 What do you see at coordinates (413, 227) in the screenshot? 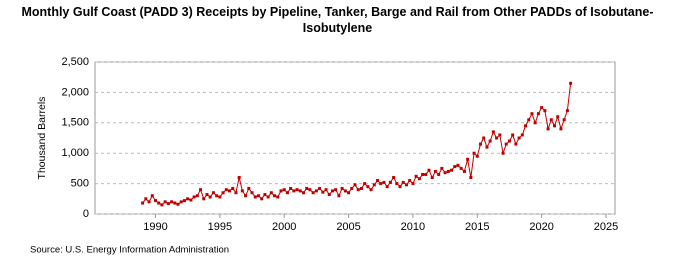
I see `x-tick-label: 2010` at bounding box center [413, 227].